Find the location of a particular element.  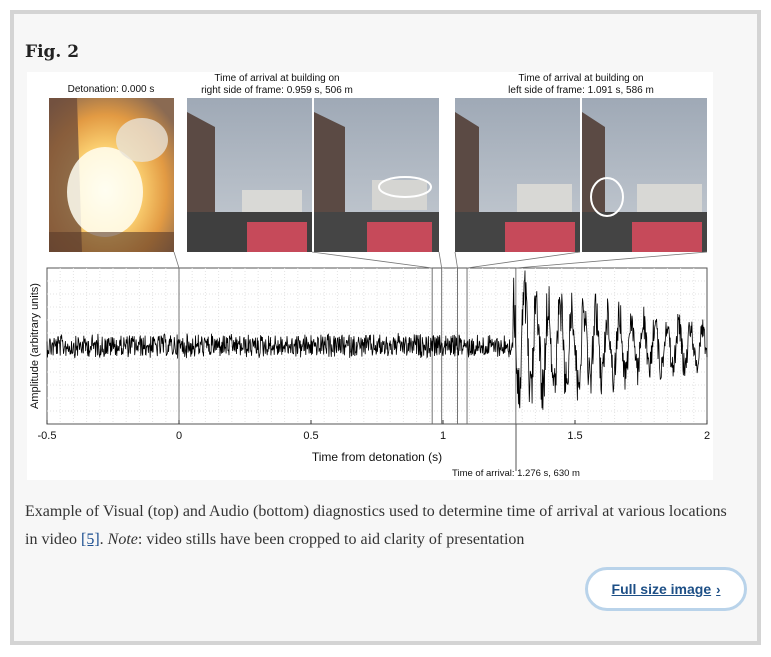

frame-label-right-line2: right side of frame: 0.959 s, 506 m is located at coordinates (277, 90).